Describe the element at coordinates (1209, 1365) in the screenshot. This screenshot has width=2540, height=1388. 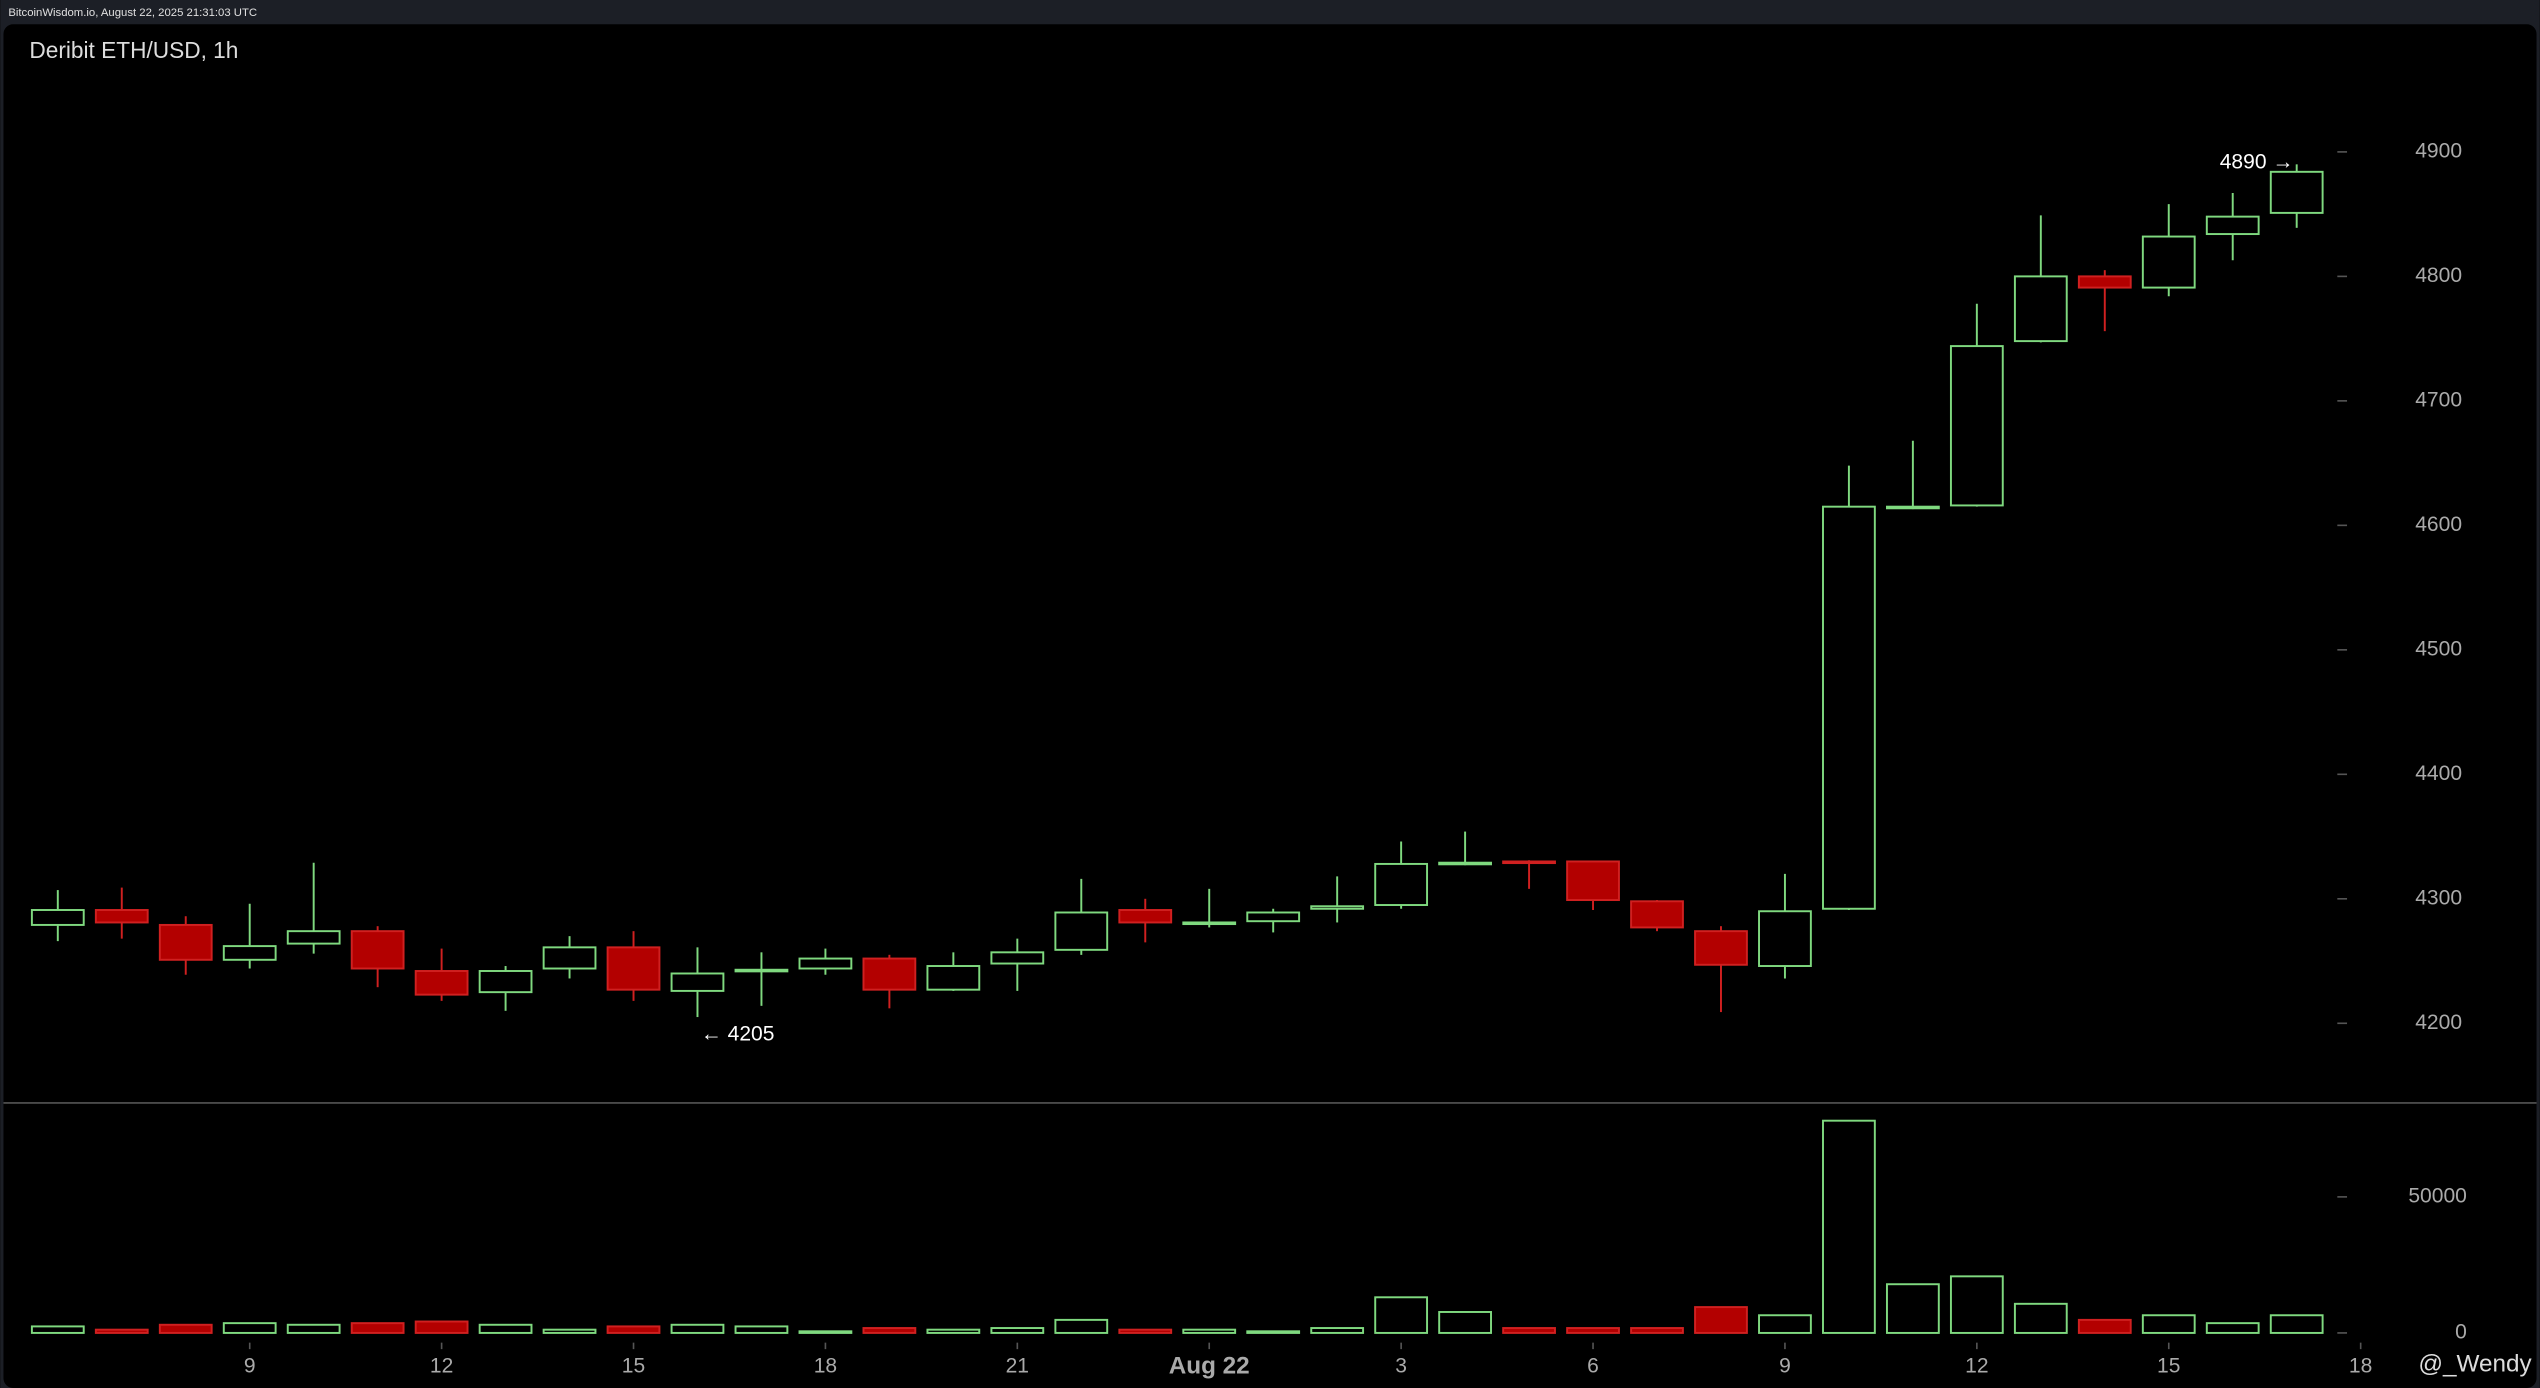
I see `x-tick-label: Aug 22` at that location.